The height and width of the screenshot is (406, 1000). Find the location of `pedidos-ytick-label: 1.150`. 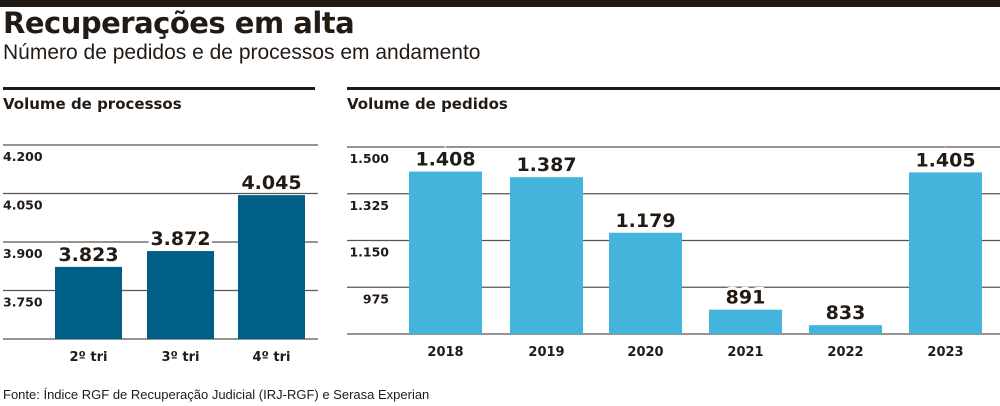

pedidos-ytick-label: 1.150 is located at coordinates (369, 252).